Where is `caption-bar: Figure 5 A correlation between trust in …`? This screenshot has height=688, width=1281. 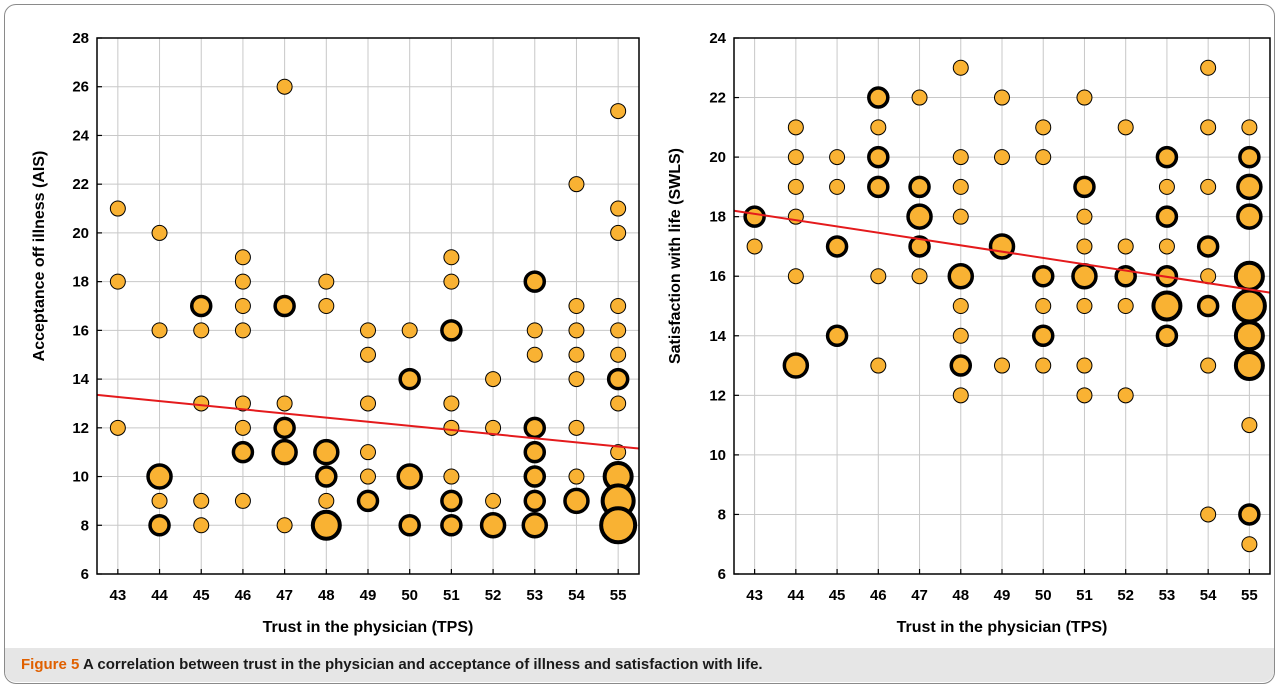 caption-bar: Figure 5 A correlation between trust in … is located at coordinates (639, 665).